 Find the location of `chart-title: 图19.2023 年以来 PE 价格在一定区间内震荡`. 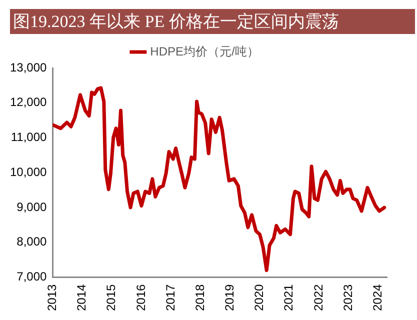

chart-title: 图19.2023 年以来 PE 价格在一定区间内震荡 is located at coordinates (212, 21).